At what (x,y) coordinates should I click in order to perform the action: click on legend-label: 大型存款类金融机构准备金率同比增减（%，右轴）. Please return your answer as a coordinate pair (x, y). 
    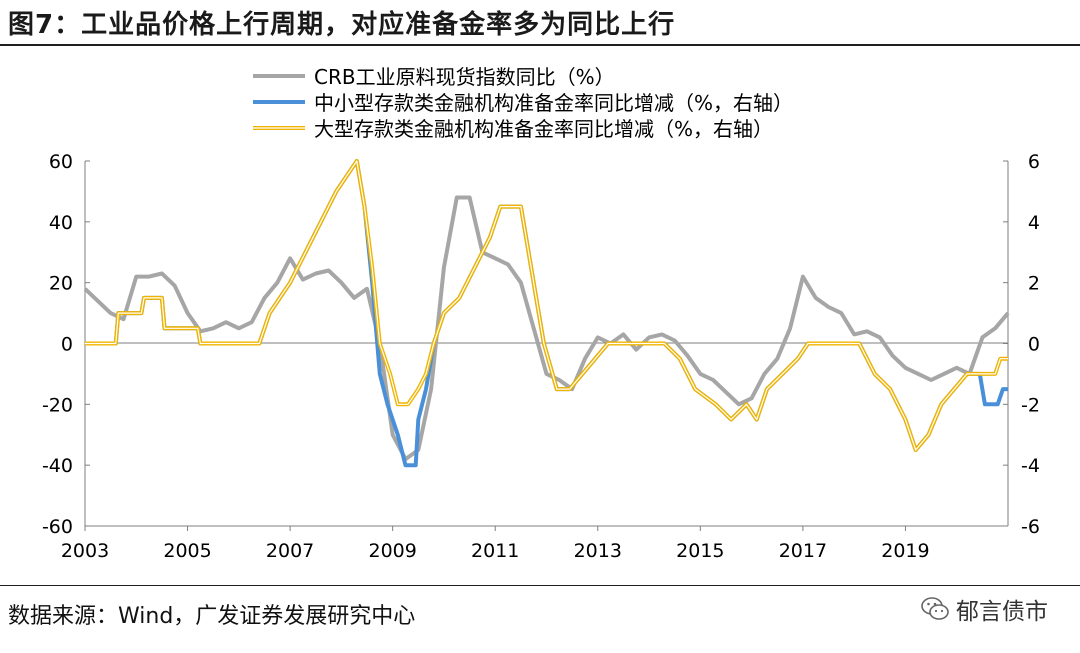
    Looking at the image, I should click on (543, 129).